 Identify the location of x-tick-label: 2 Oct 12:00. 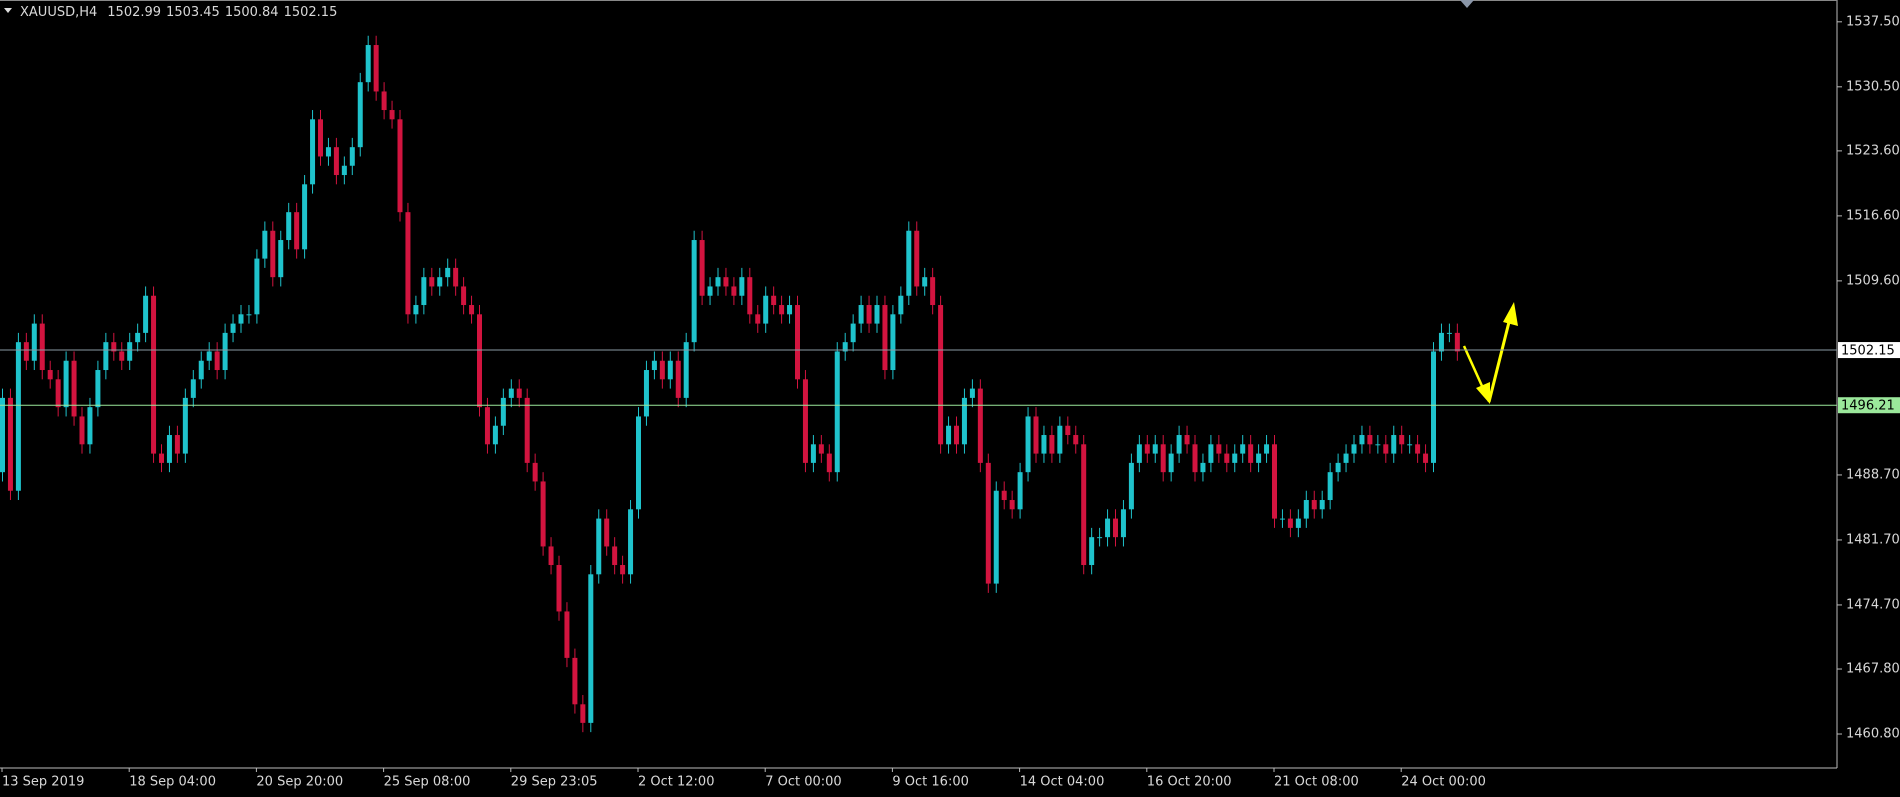
(676, 782).